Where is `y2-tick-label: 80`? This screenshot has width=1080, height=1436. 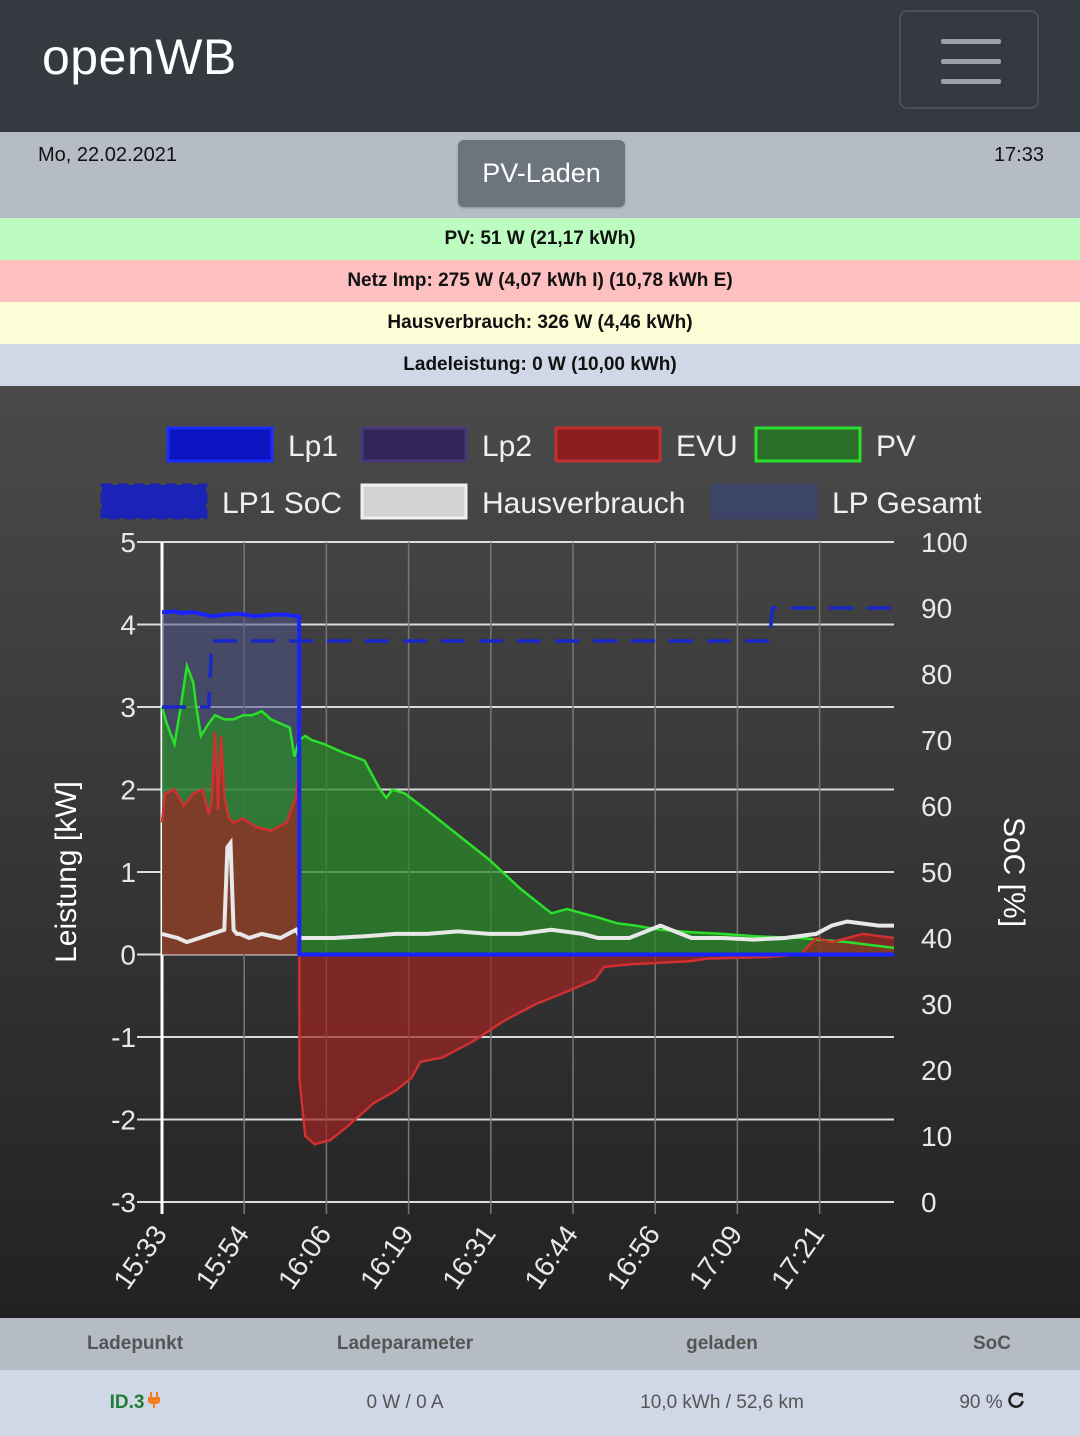 y2-tick-label: 80 is located at coordinates (936, 674).